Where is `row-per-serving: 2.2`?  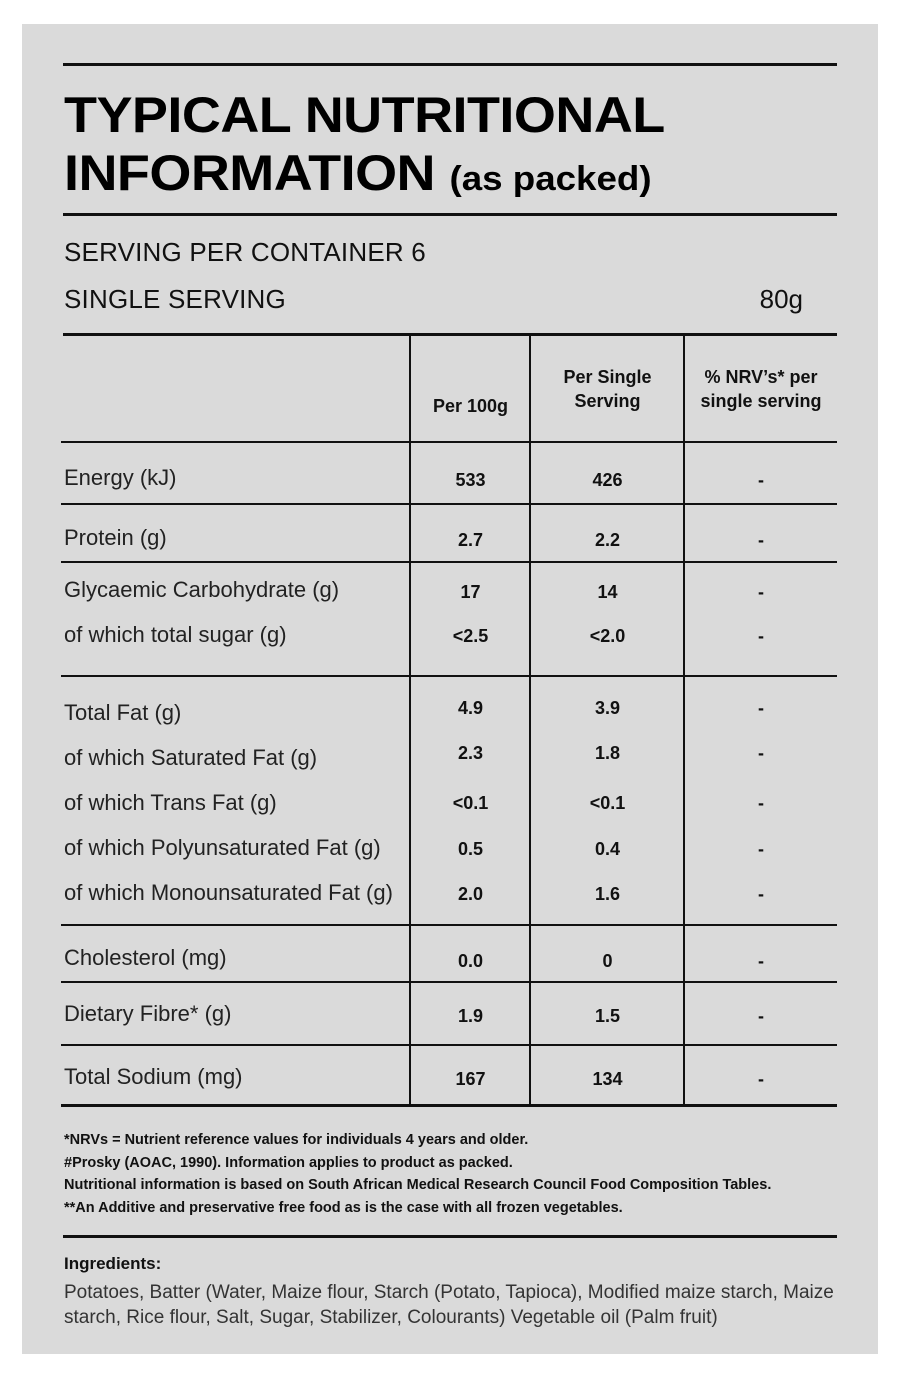 row-per-serving: 2.2 is located at coordinates (607, 540).